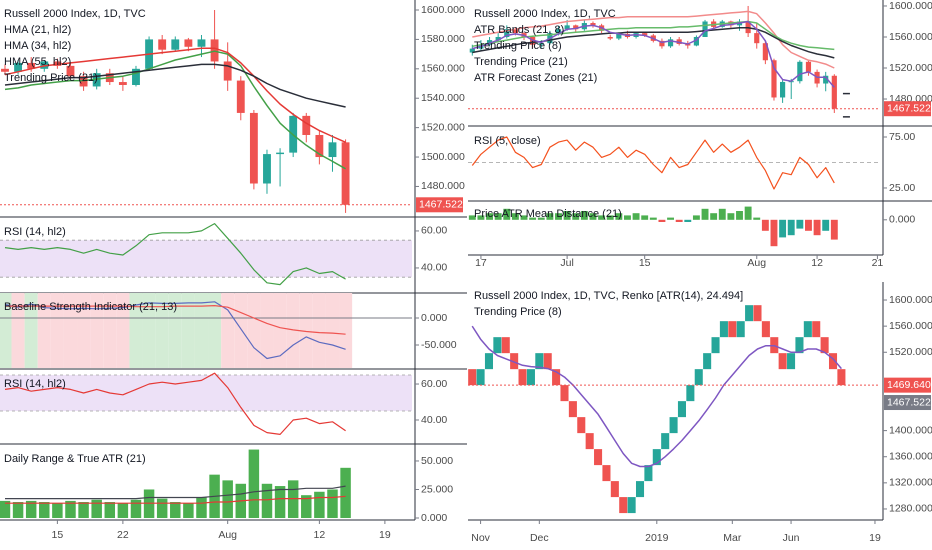  I want to click on y-tick-label: 60.00, so click(434, 231).